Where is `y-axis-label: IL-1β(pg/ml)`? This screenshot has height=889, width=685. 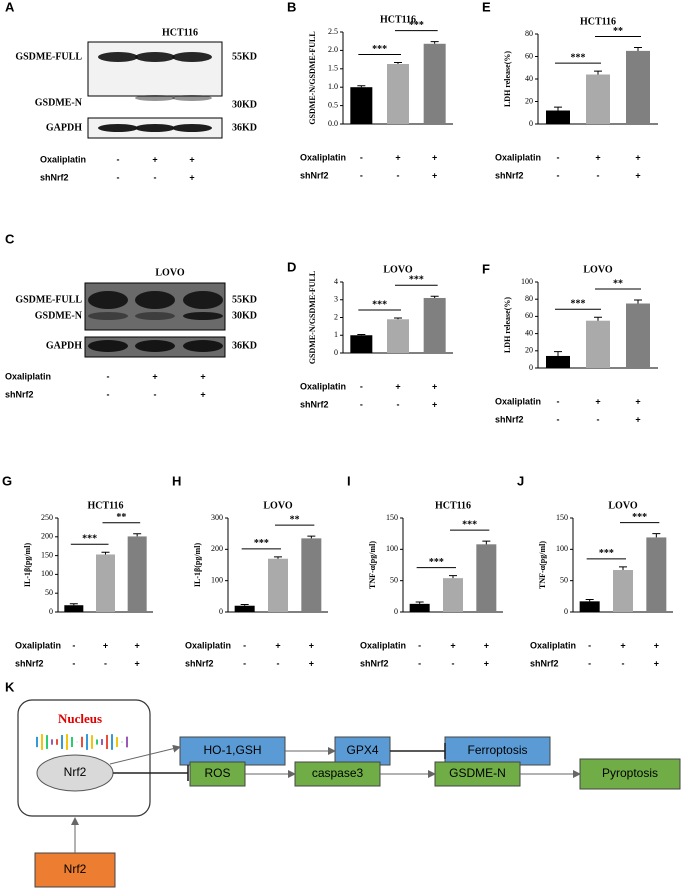 y-axis-label: IL-1β(pg/ml) is located at coordinates (197, 565).